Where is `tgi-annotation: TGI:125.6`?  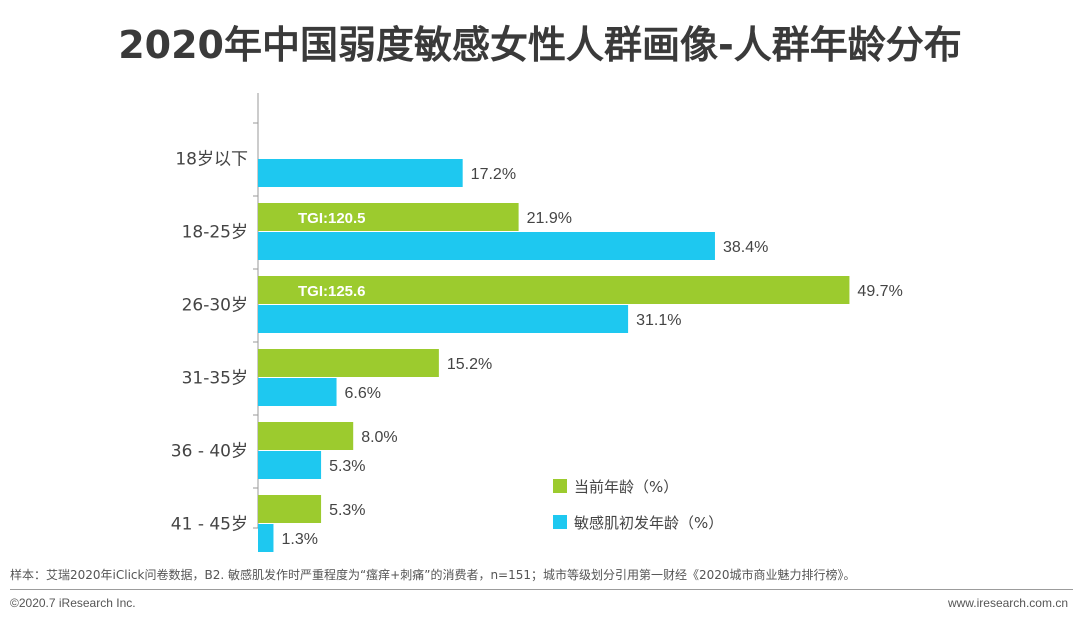 tgi-annotation: TGI:125.6 is located at coordinates (332, 291).